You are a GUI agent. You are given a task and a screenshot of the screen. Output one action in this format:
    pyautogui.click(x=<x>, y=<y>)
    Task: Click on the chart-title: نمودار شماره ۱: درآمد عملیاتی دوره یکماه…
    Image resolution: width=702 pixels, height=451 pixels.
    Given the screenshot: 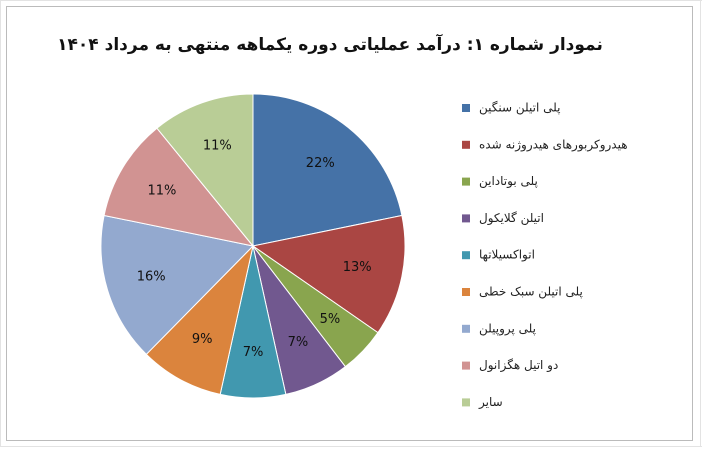 What is the action you would take?
    pyautogui.click(x=330, y=44)
    